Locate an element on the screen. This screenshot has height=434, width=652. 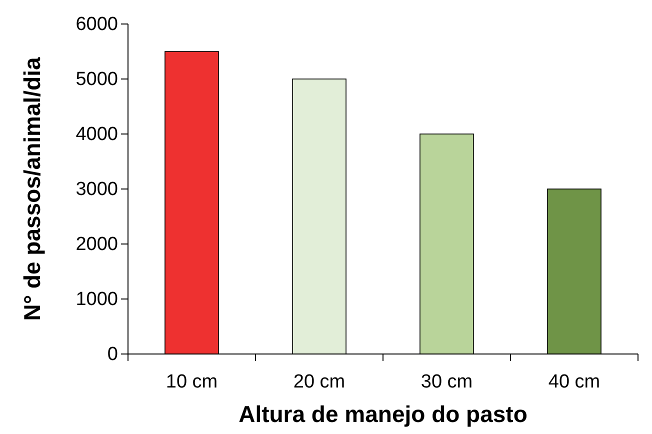
y-tick-label: 6000 is located at coordinates (97, 25).